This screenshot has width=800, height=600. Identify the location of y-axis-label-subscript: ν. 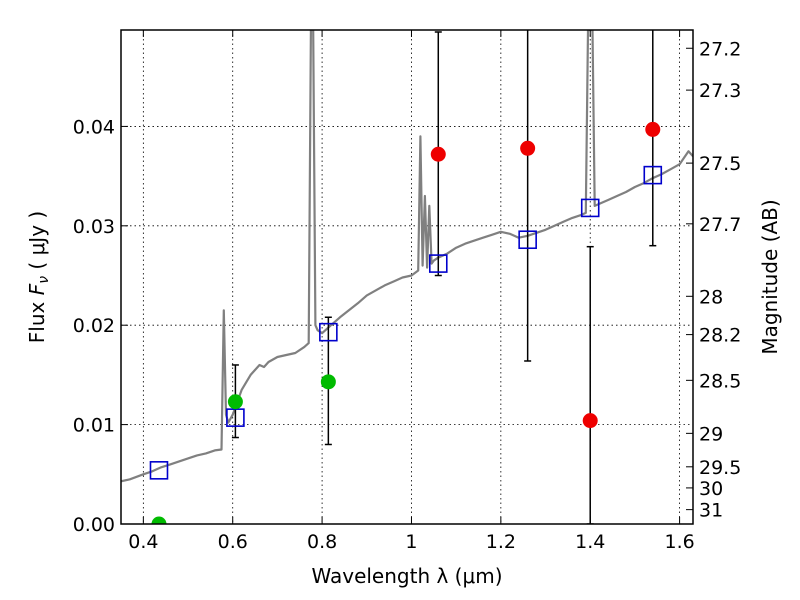
(44, 280).